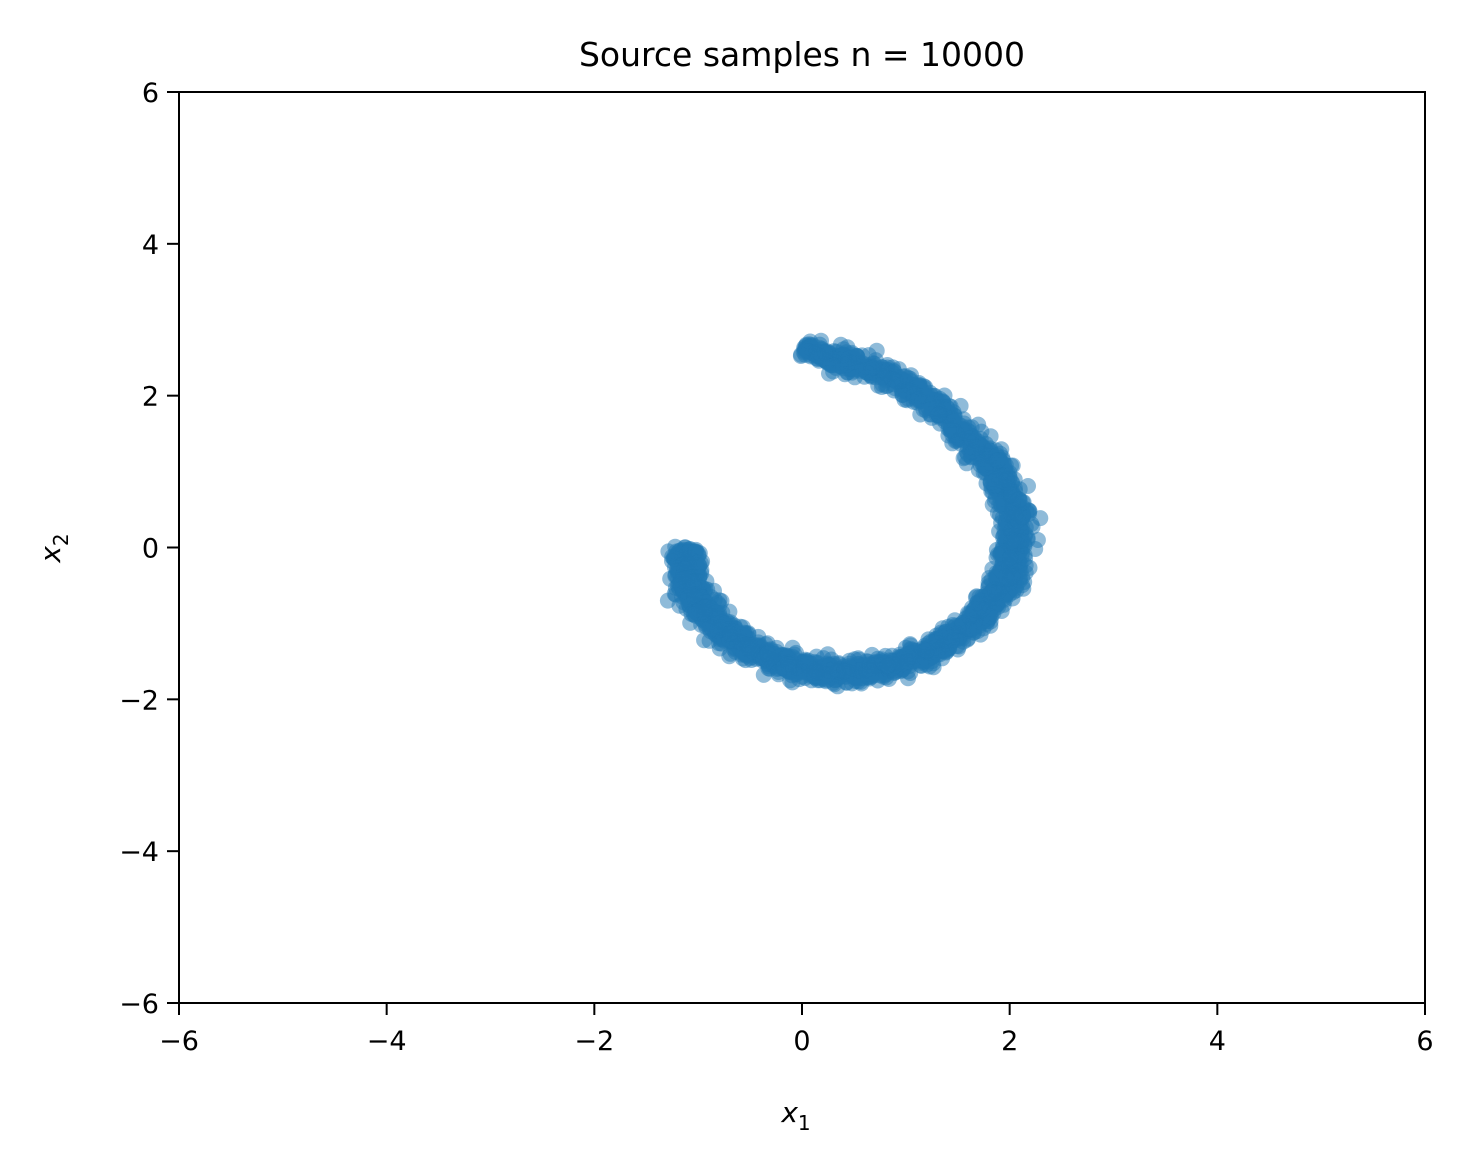  I want to click on x-tick-label: 4, so click(1217, 1041).